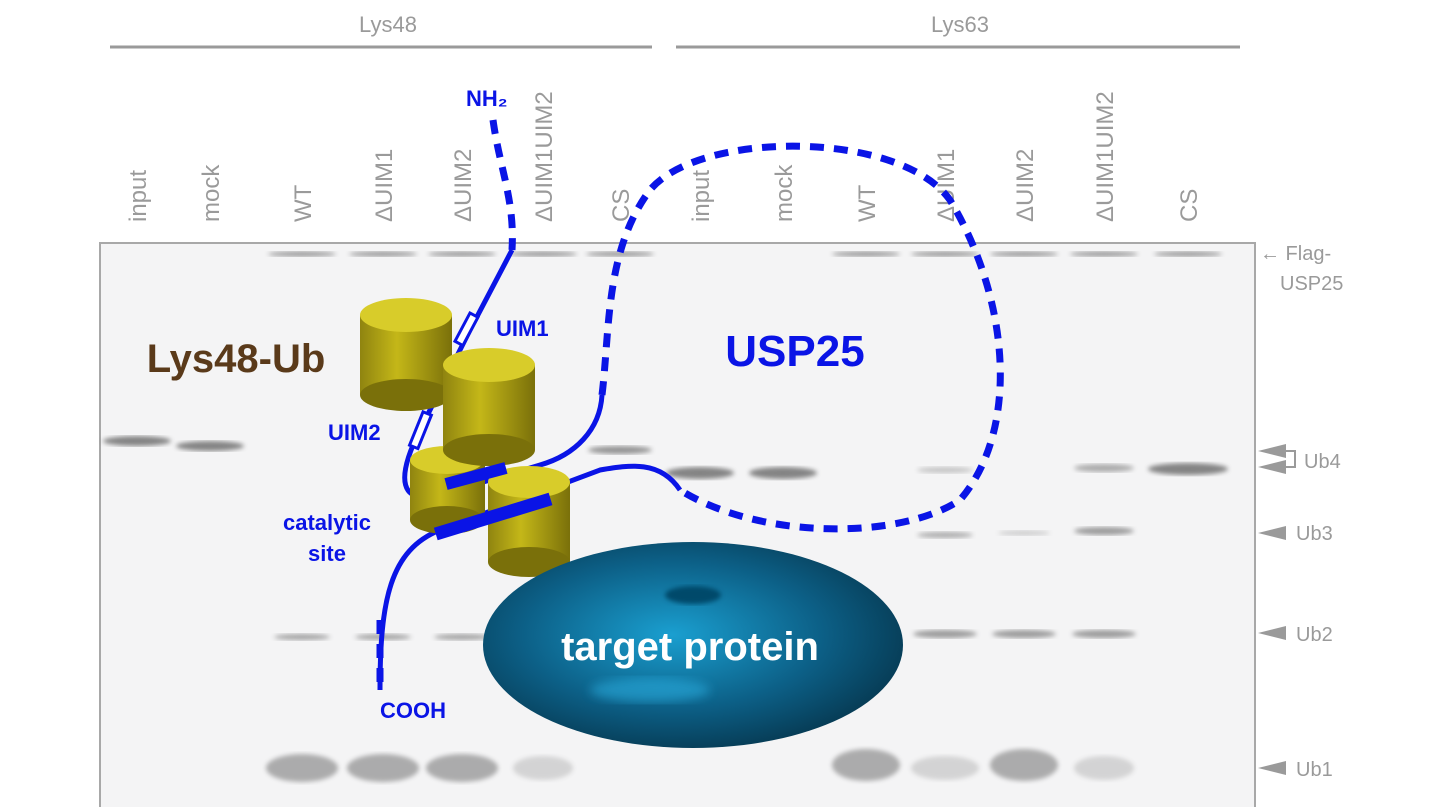 Image resolution: width=1440 pixels, height=807 pixels. Describe the element at coordinates (794, 351) in the screenshot. I see `label-usp25: USP25` at that location.